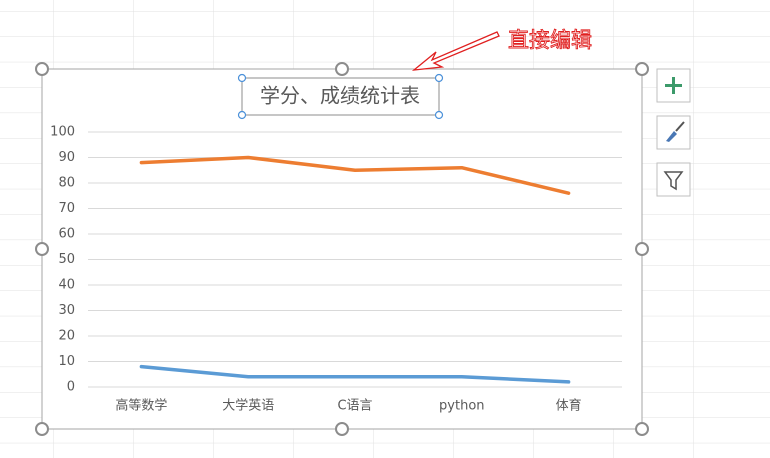 The width and height of the screenshot is (770, 458). What do you see at coordinates (66, 361) in the screenshot?
I see `y-tick-label: 10` at bounding box center [66, 361].